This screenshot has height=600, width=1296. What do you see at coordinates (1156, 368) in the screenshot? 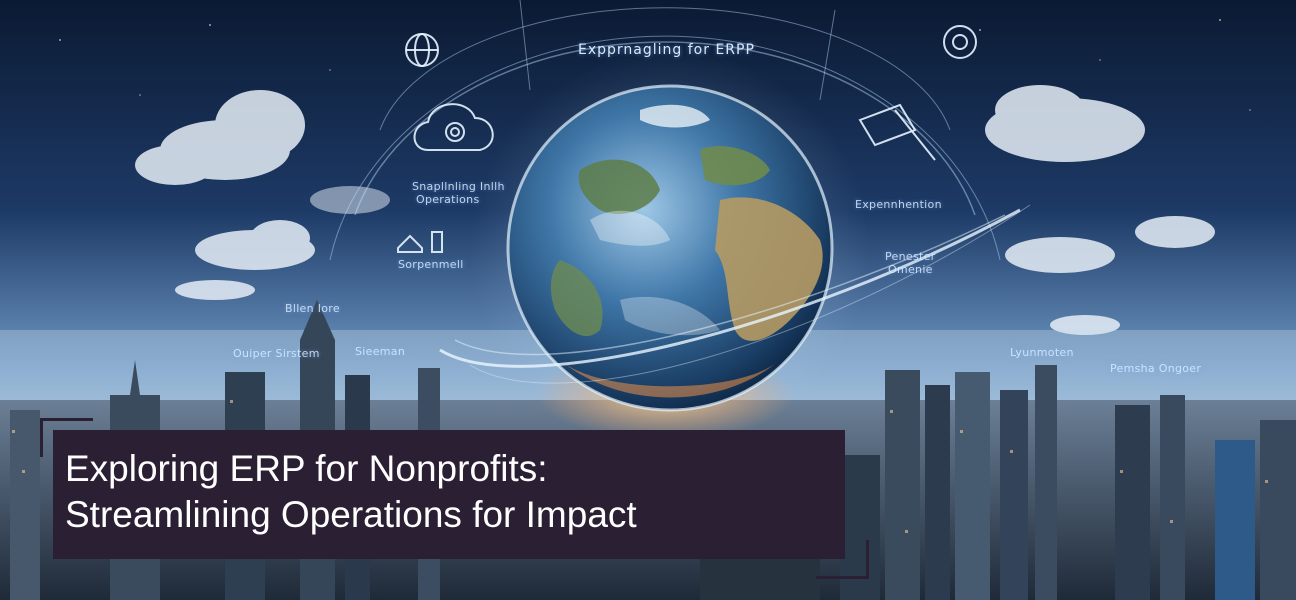
I see `hologram-label-right-city-b: Pemsha Ongoer` at bounding box center [1156, 368].